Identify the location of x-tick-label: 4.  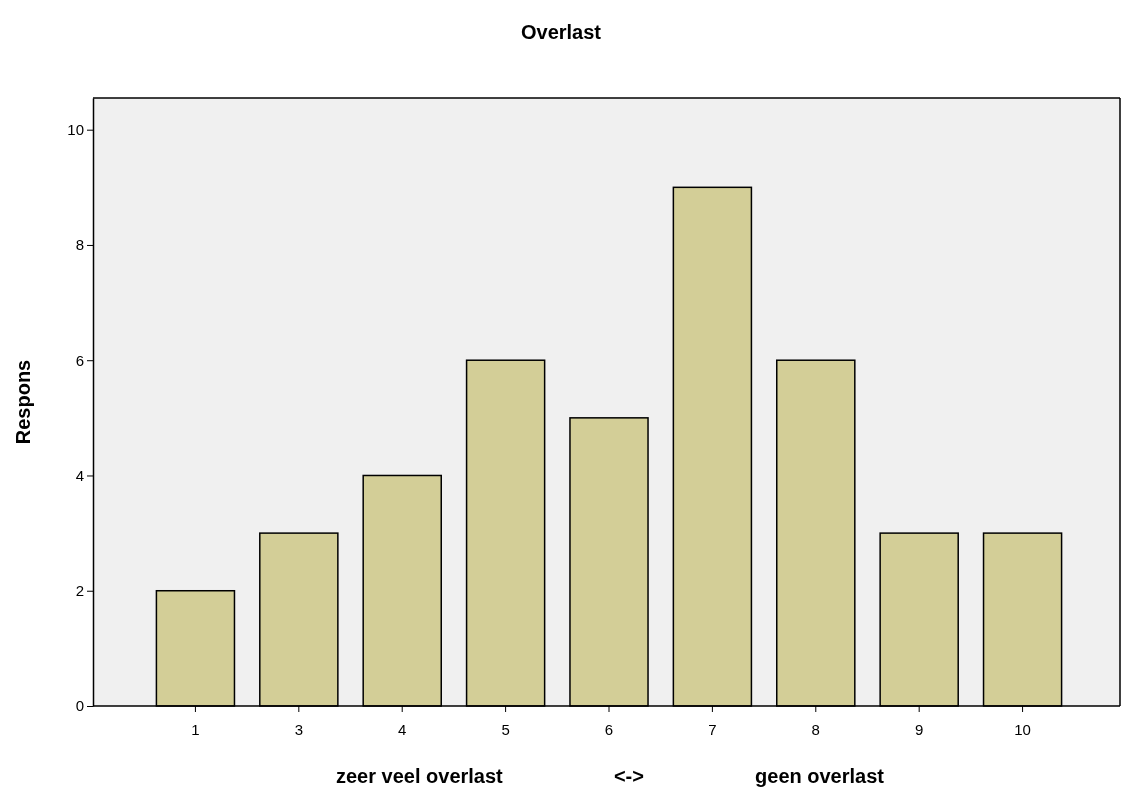
(402, 729).